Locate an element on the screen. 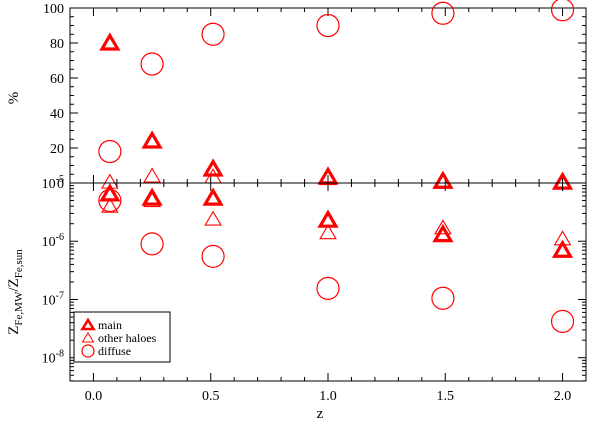  x-tick-label: 2.0 is located at coordinates (563, 396).